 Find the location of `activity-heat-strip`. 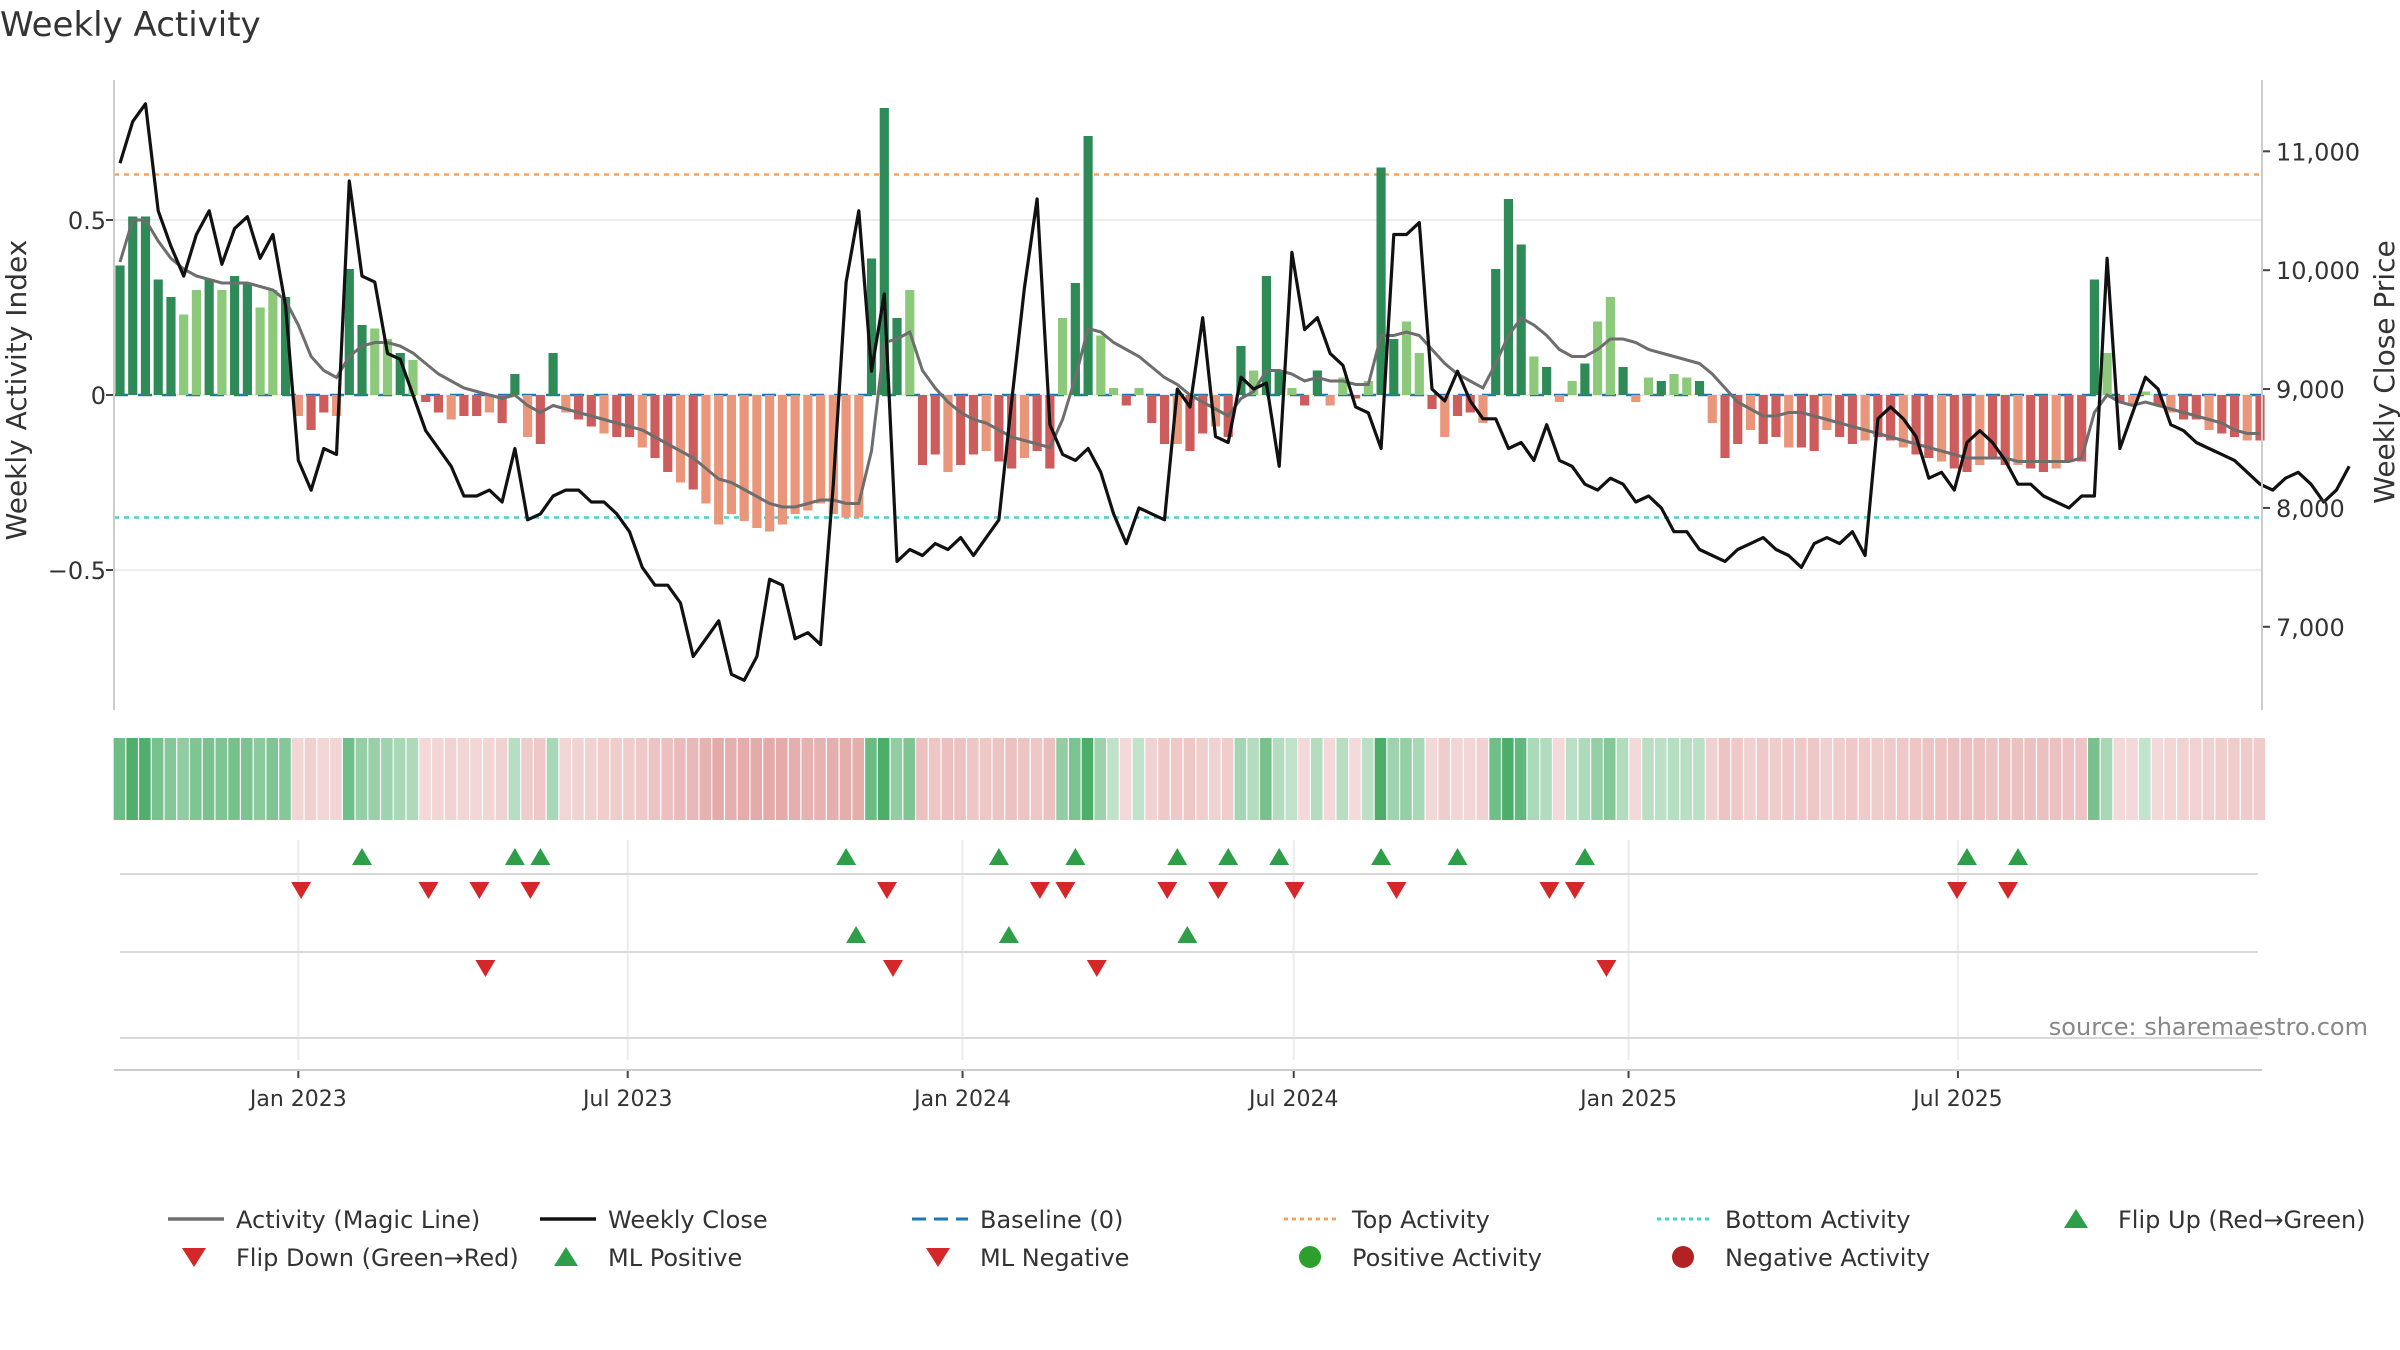

activity-heat-strip is located at coordinates (1189, 779).